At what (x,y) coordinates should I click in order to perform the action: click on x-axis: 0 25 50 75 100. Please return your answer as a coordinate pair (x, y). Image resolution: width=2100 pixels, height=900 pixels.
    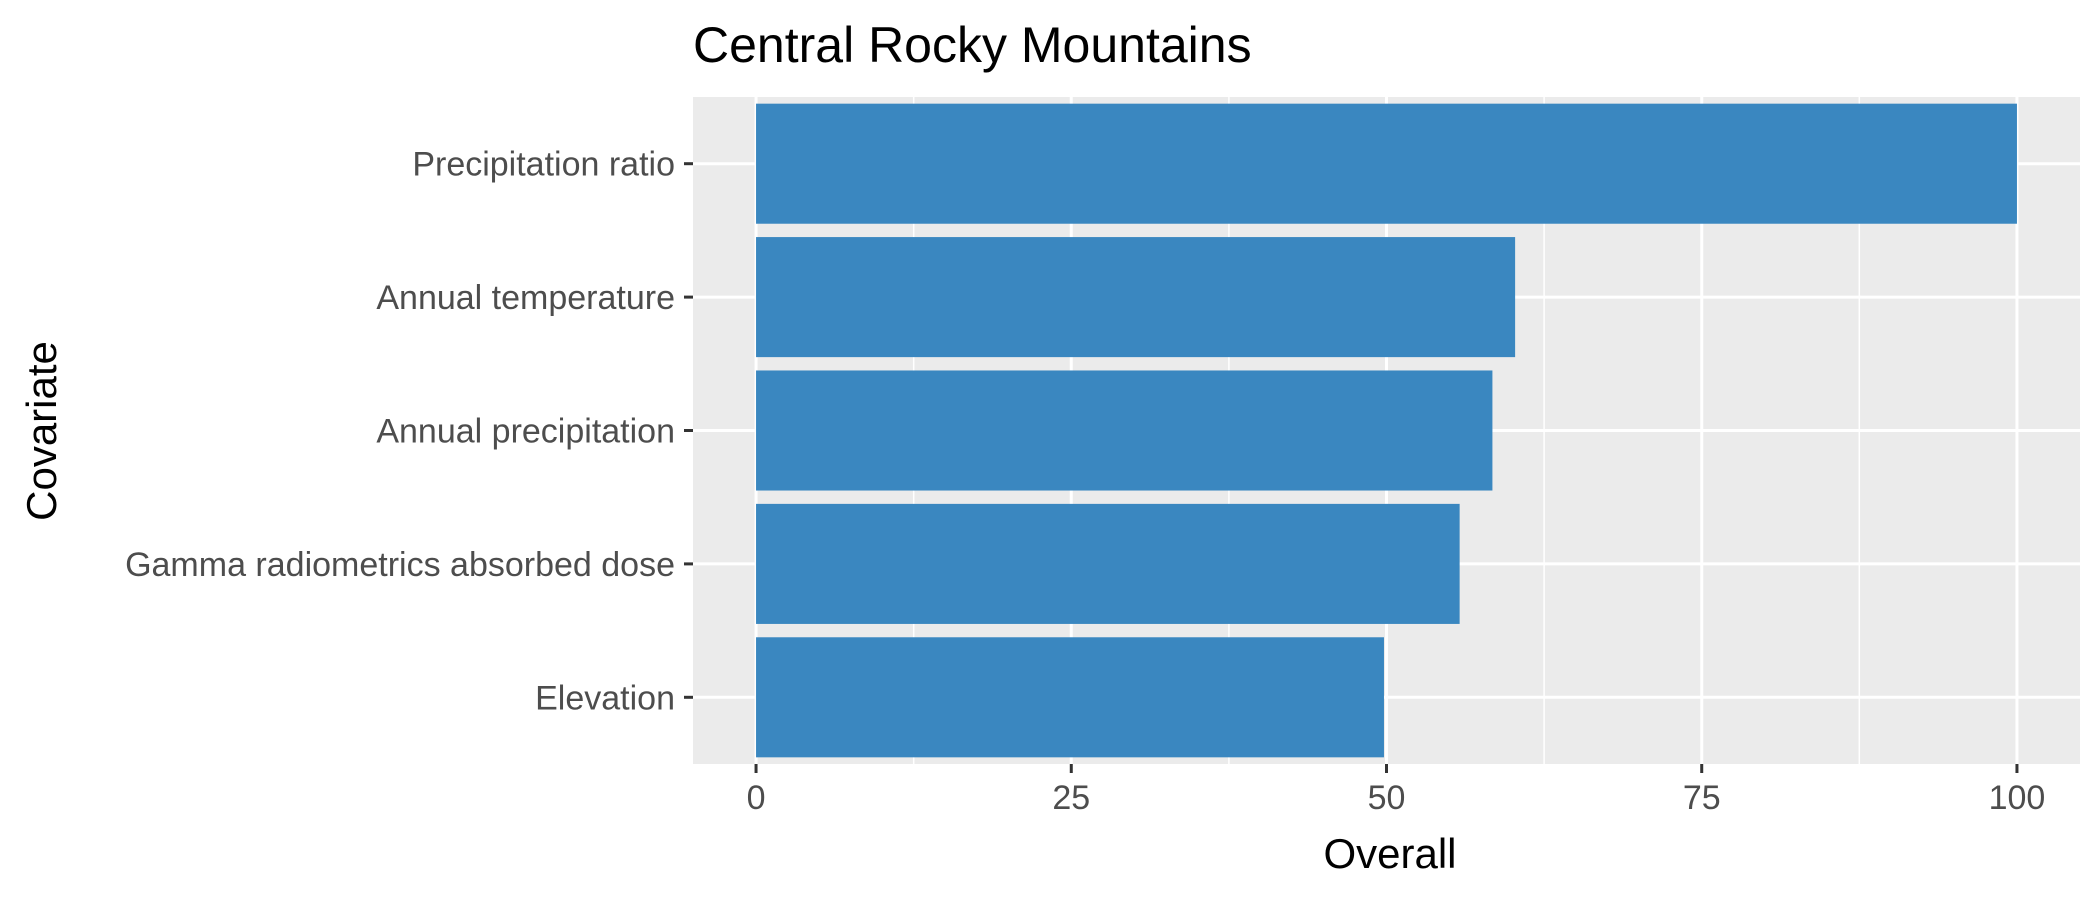
    Looking at the image, I should click on (1396, 790).